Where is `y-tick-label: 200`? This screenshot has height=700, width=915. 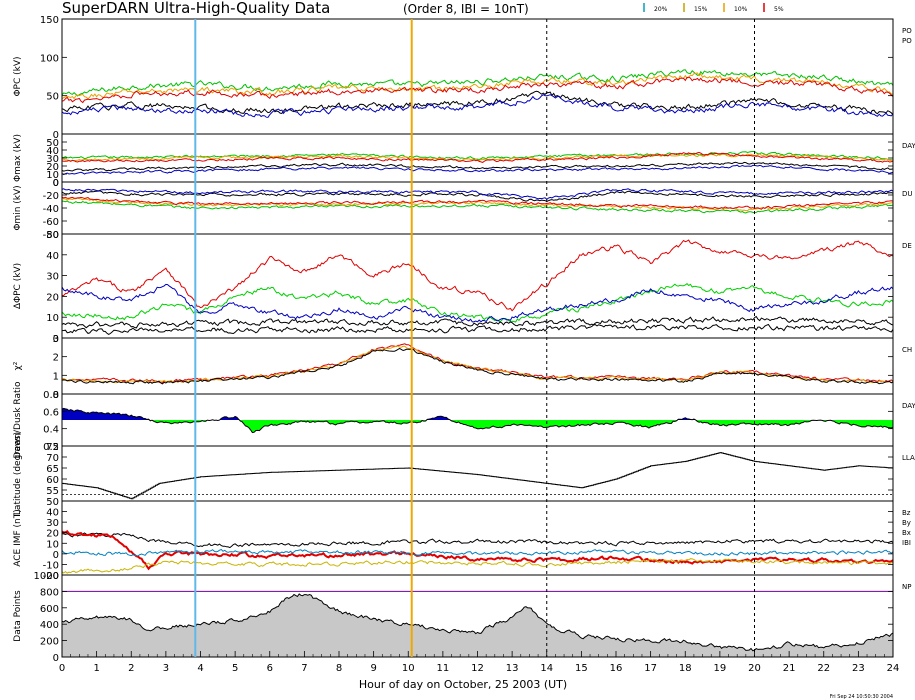 y-tick-label: 200 is located at coordinates (49, 642).